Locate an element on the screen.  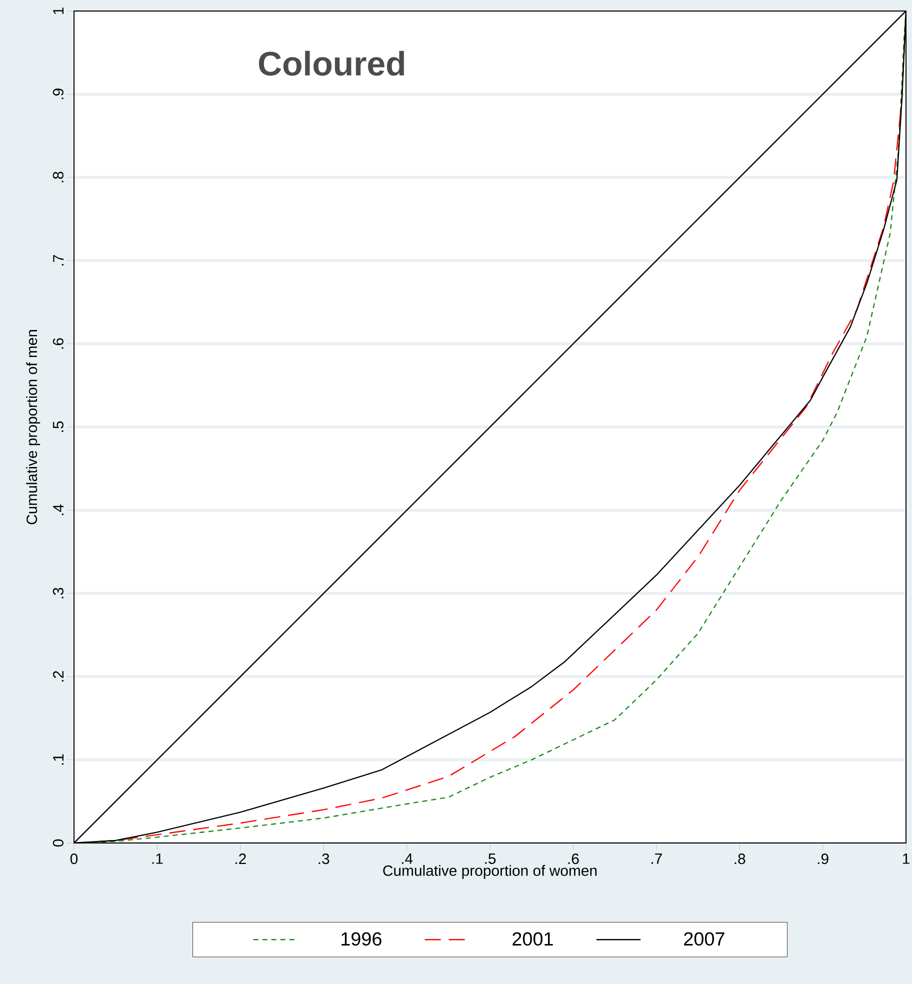
y-tick-label: .7 is located at coordinates (58, 260).